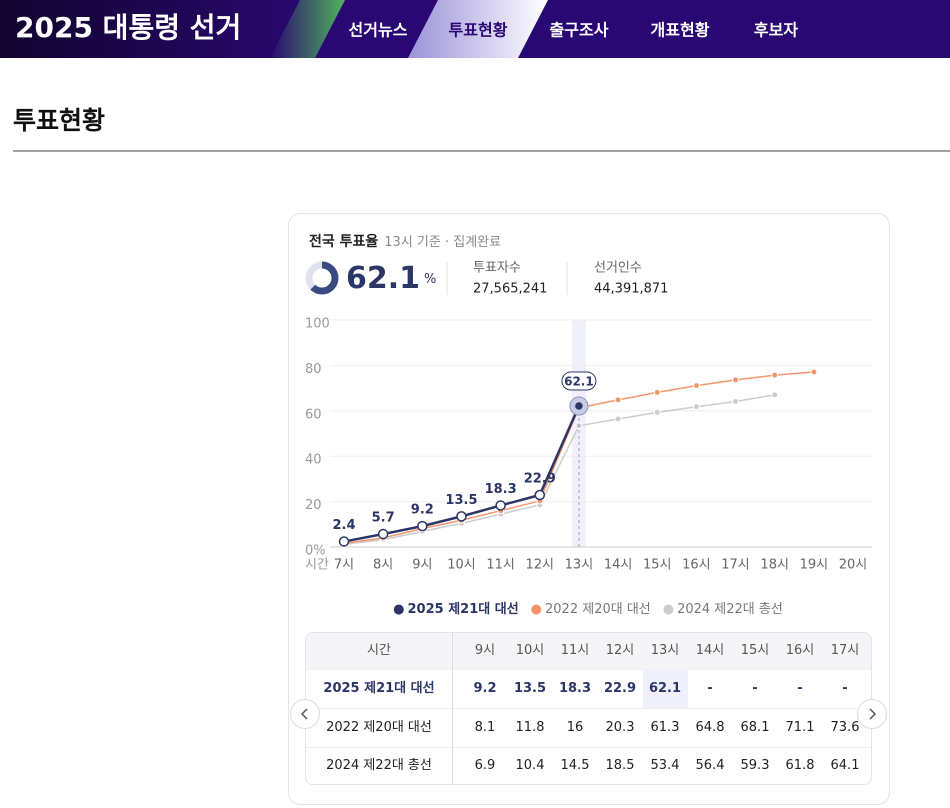 The width and height of the screenshot is (950, 808). What do you see at coordinates (845, 727) in the screenshot?
I see `table-cell: 73.6` at bounding box center [845, 727].